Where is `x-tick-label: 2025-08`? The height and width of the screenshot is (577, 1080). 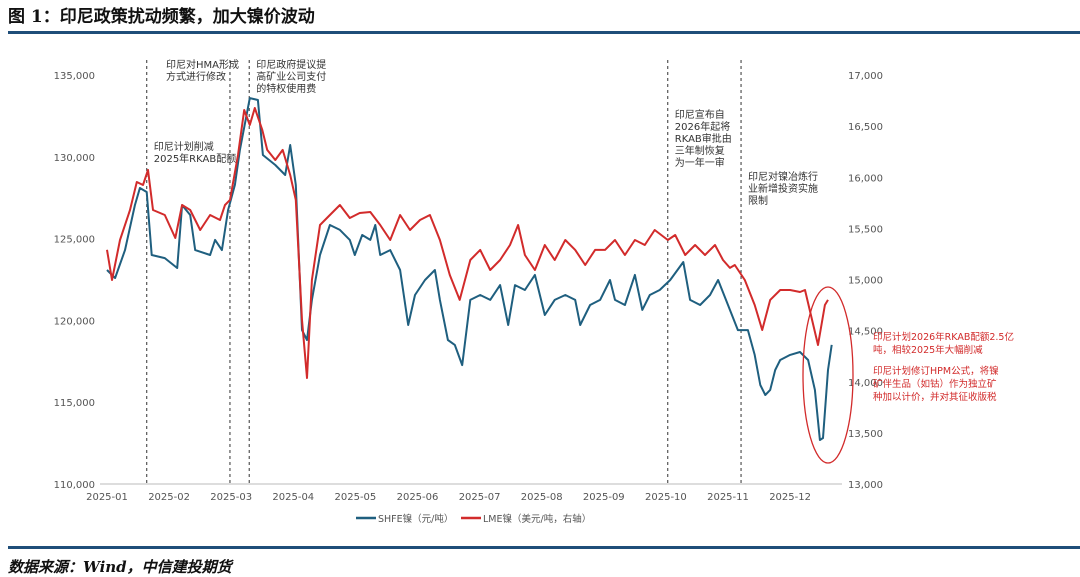
x-tick-label: 2025-08 is located at coordinates (542, 497).